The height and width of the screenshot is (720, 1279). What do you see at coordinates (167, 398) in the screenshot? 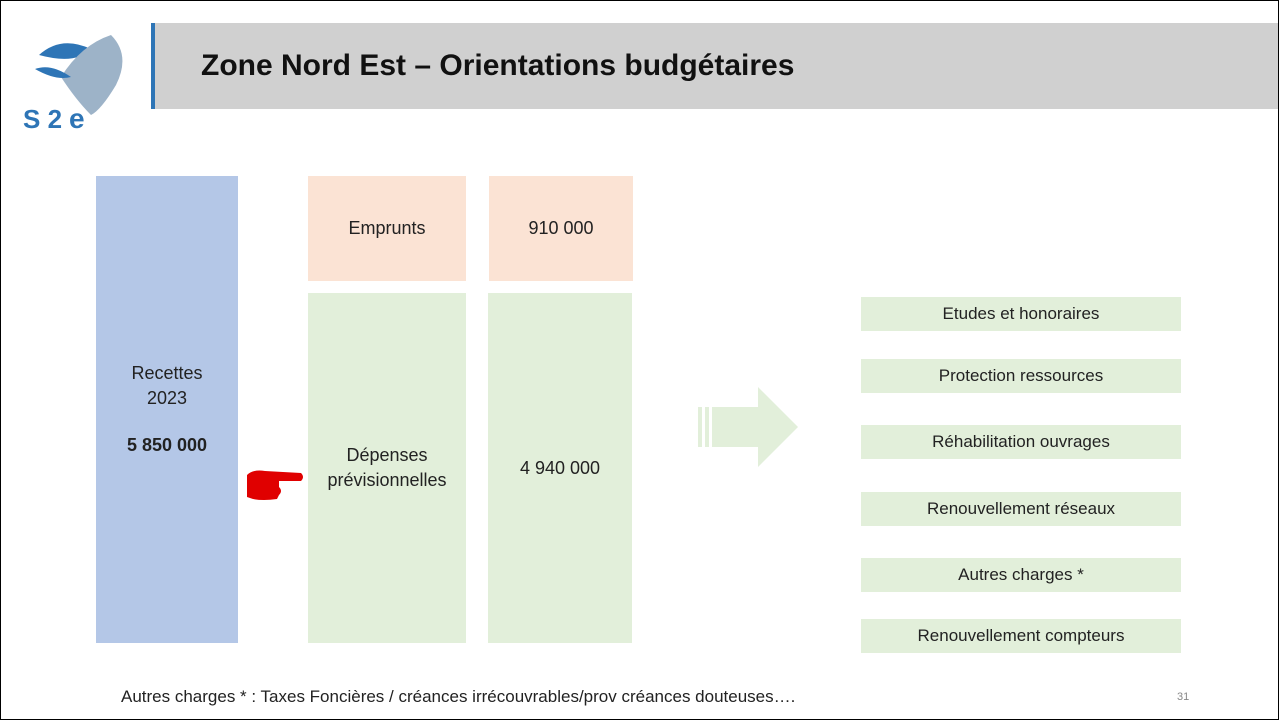
I see `recettes-line: 2023` at bounding box center [167, 398].